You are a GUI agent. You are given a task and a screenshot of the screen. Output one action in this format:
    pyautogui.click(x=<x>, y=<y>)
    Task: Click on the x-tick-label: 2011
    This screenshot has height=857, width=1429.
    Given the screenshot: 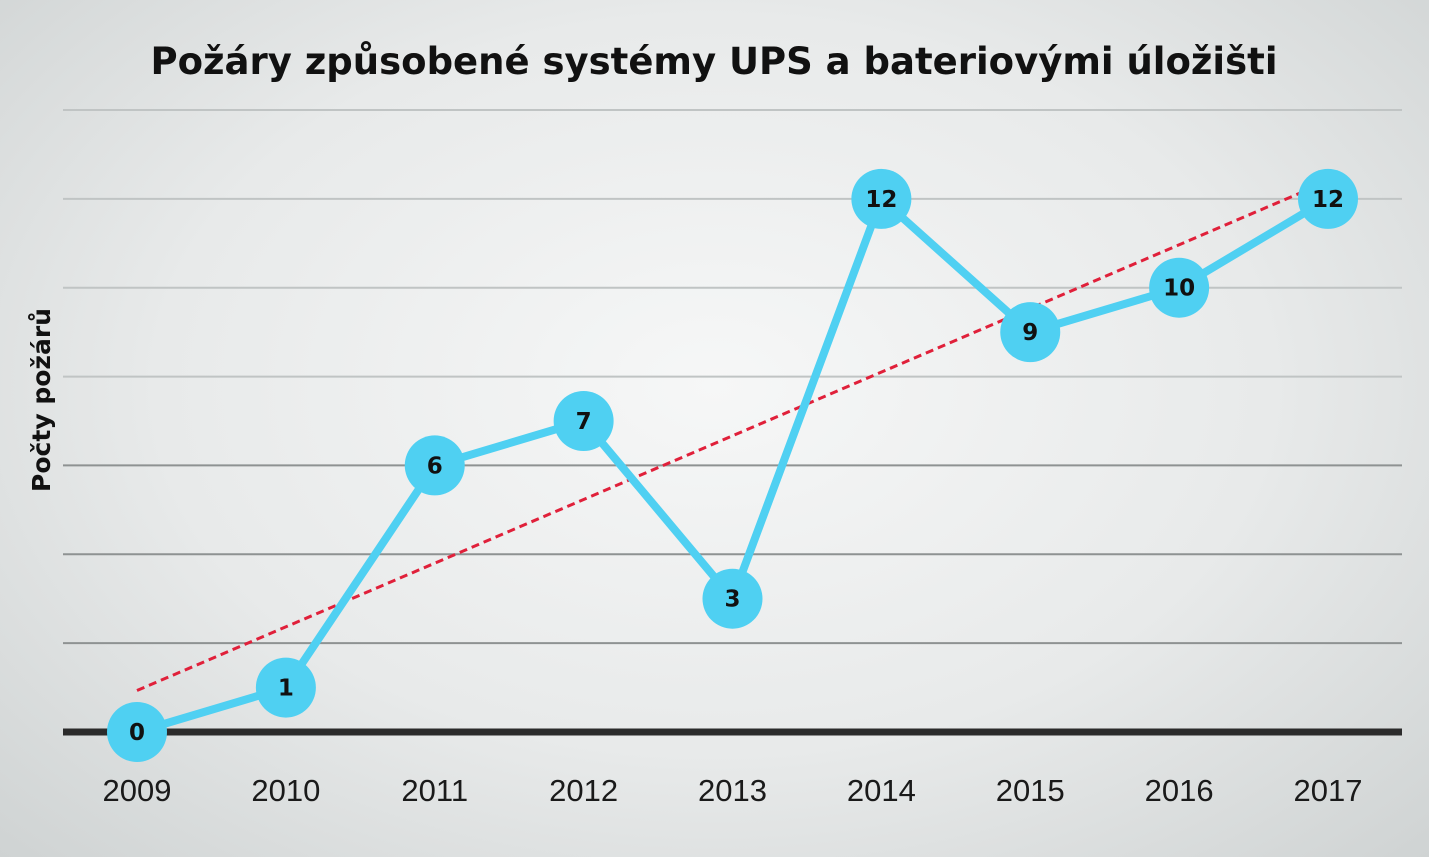 What is the action you would take?
    pyautogui.click(x=434, y=790)
    